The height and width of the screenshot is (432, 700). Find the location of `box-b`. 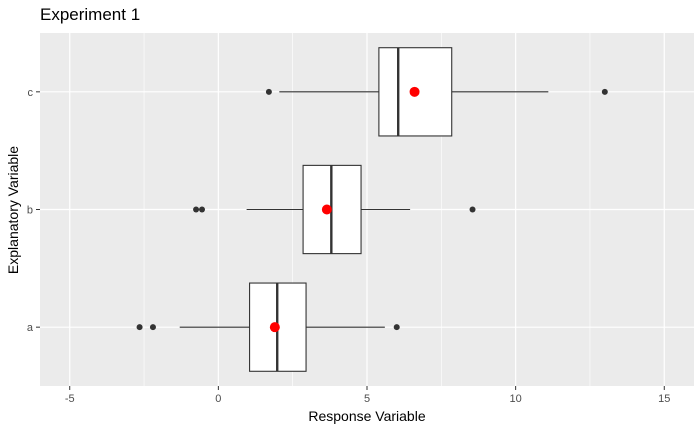

box-b is located at coordinates (334, 209).